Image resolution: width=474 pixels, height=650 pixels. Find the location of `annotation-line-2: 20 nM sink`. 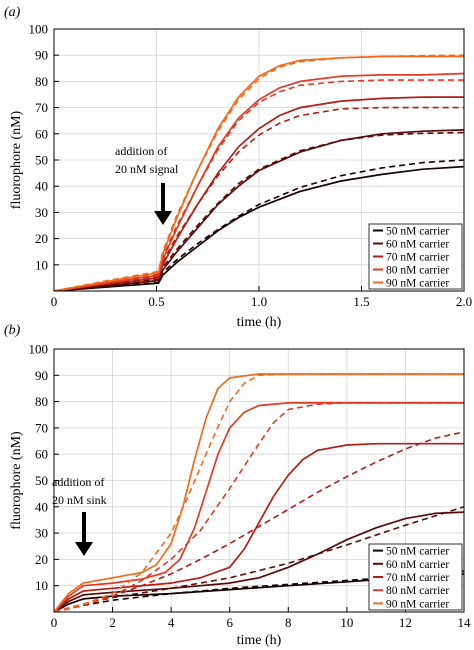

annotation-line-2: 20 nM sink is located at coordinates (79, 500).